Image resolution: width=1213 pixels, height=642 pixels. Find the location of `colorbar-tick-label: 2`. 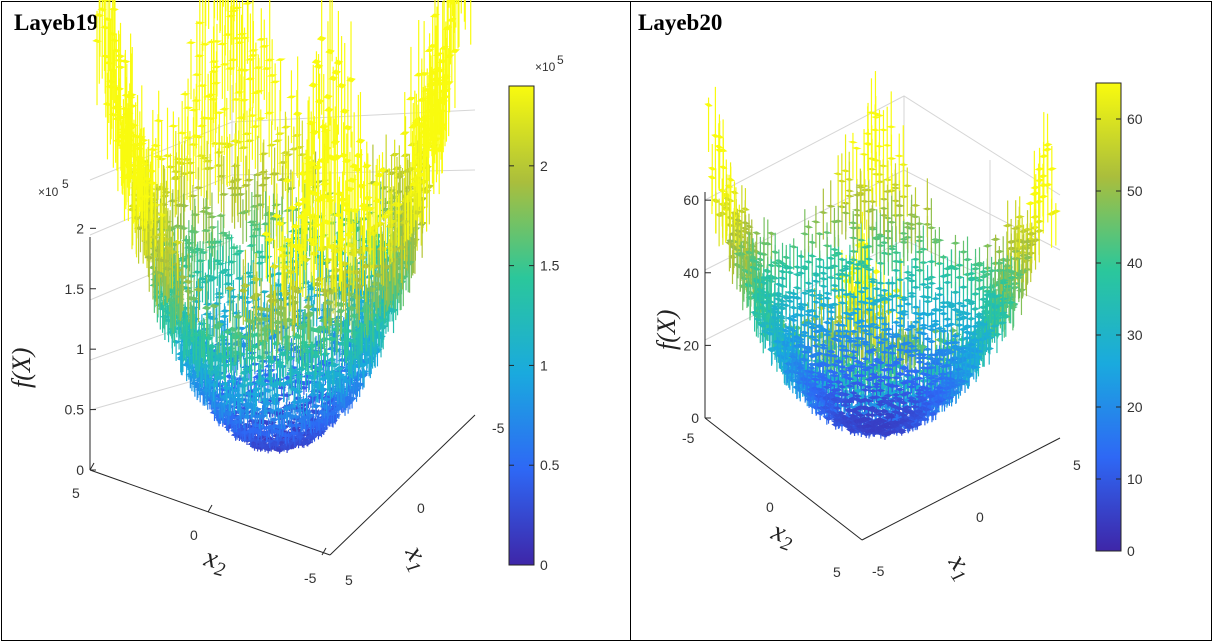

colorbar-tick-label: 2 is located at coordinates (544, 166).